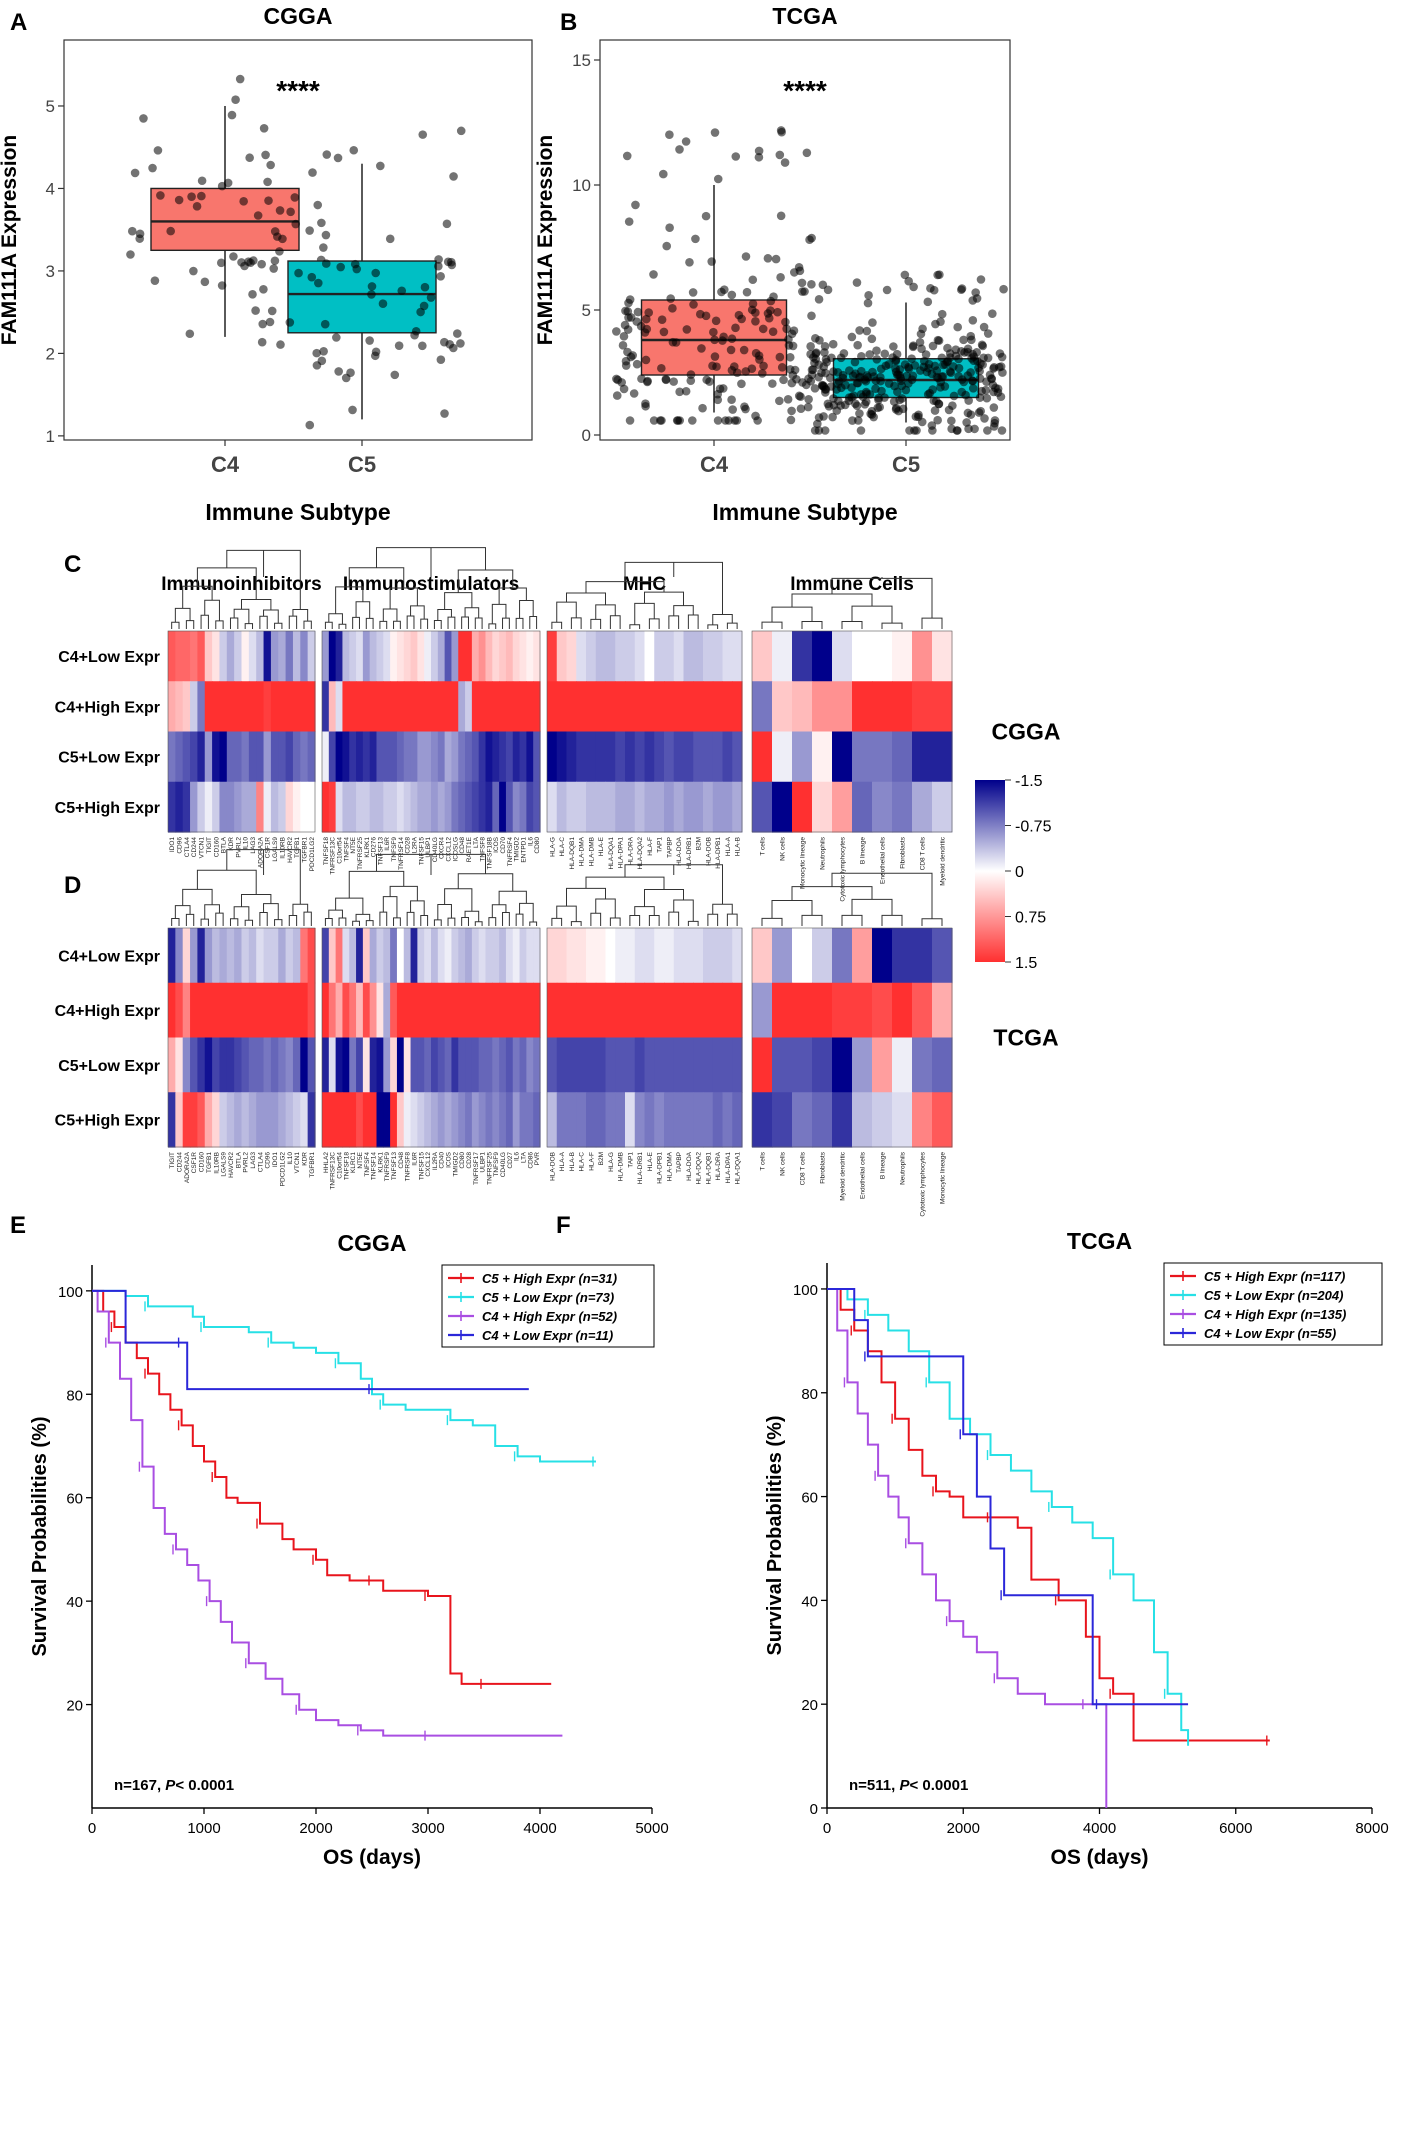 This screenshot has height=2155, width=1417. I want to click on group-title: Immunoinhibitors, so click(241, 584).